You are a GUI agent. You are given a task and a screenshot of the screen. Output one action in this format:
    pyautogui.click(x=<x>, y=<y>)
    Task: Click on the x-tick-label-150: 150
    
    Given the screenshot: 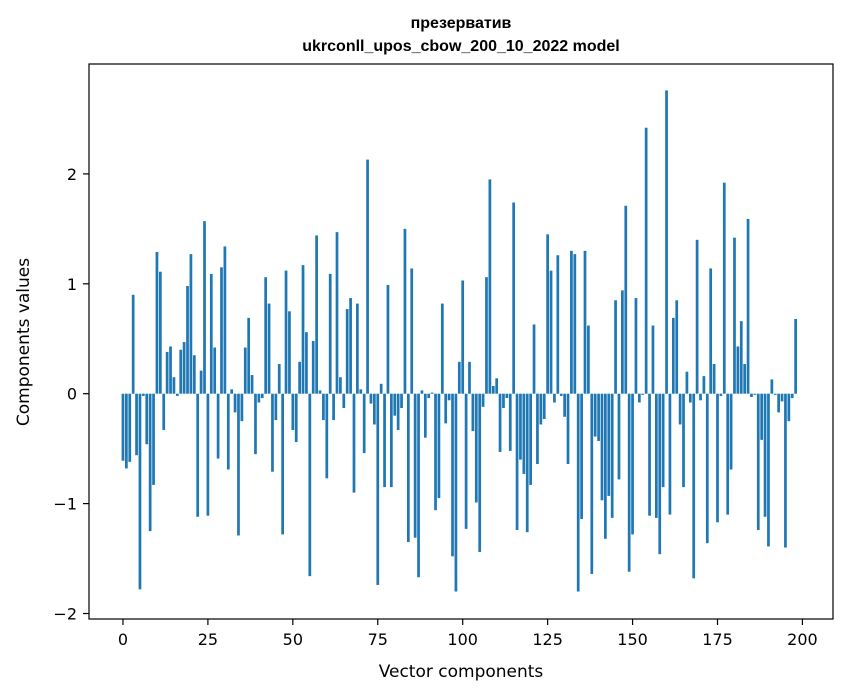 What is the action you would take?
    pyautogui.click(x=632, y=639)
    